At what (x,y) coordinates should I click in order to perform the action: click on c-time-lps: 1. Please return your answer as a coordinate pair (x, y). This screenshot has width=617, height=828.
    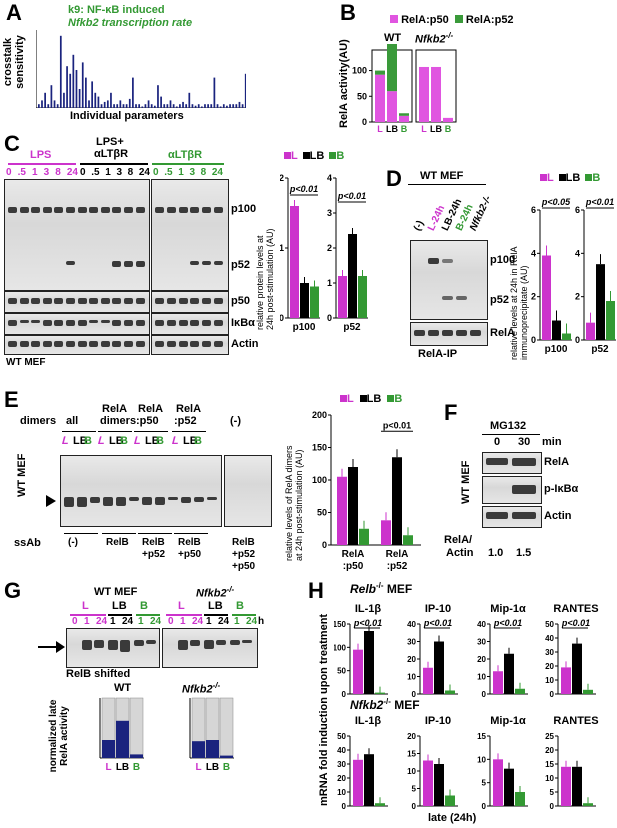
    Looking at the image, I should click on (35, 172).